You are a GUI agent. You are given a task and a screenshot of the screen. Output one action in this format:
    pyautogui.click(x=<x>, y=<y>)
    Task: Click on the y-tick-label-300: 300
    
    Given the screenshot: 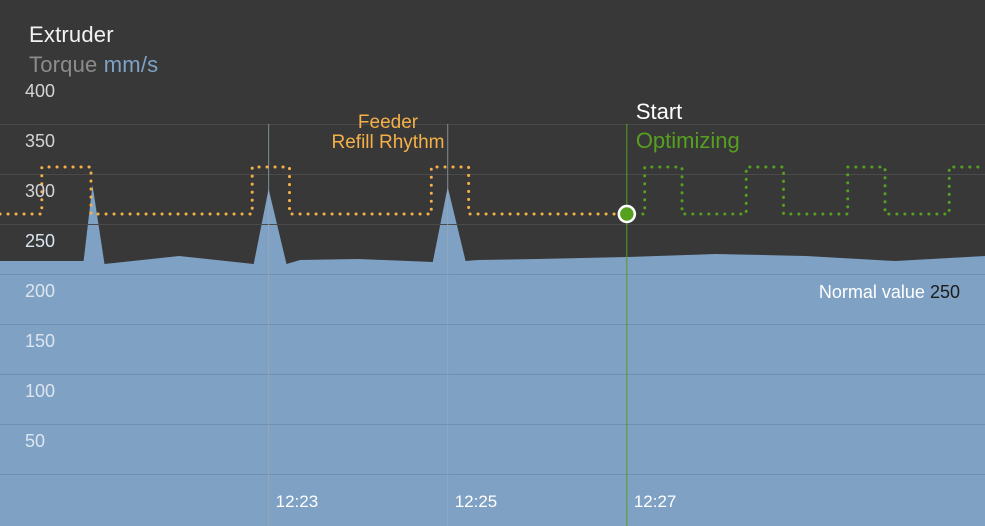 What is the action you would take?
    pyautogui.click(x=40, y=191)
    